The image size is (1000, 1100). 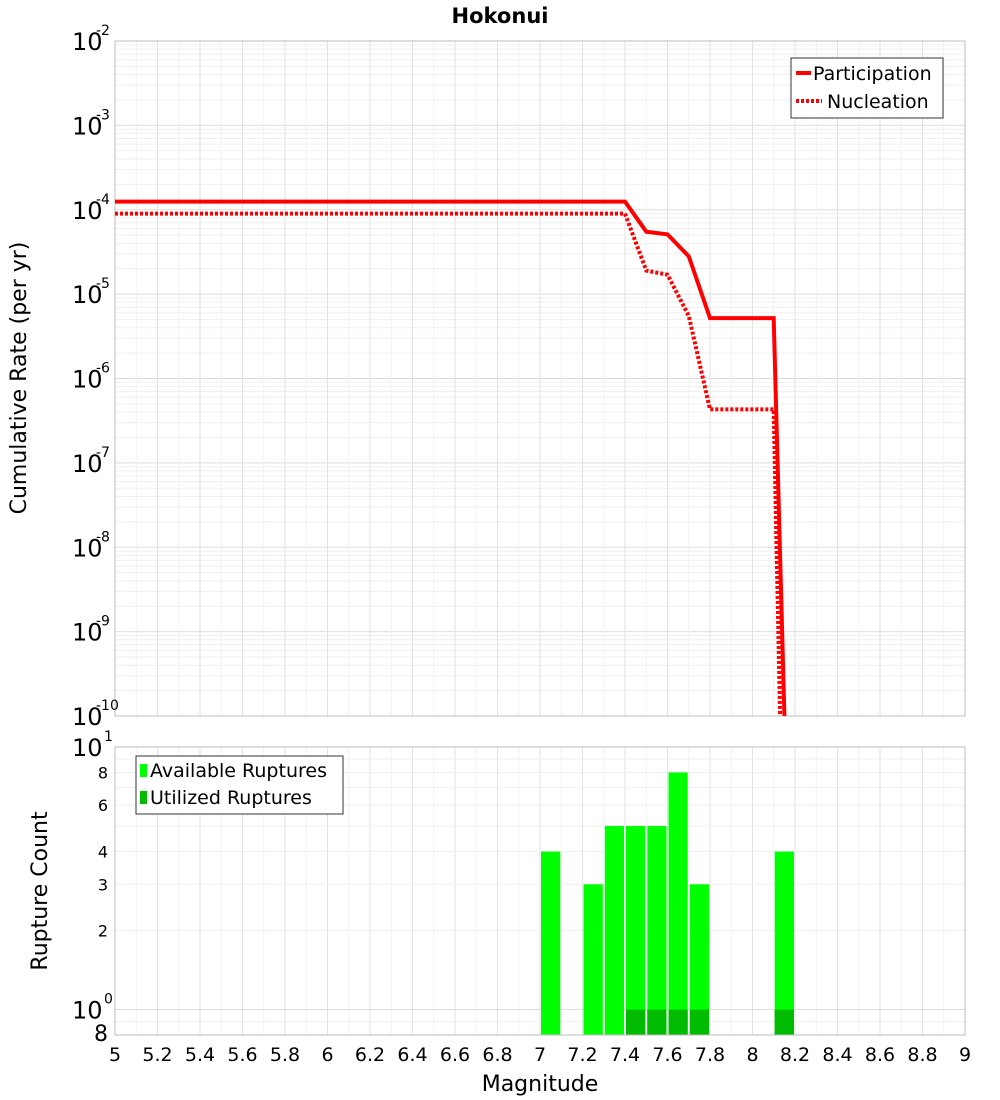 What do you see at coordinates (922, 1055) in the screenshot?
I see `x-tick-label: 8.8` at bounding box center [922, 1055].